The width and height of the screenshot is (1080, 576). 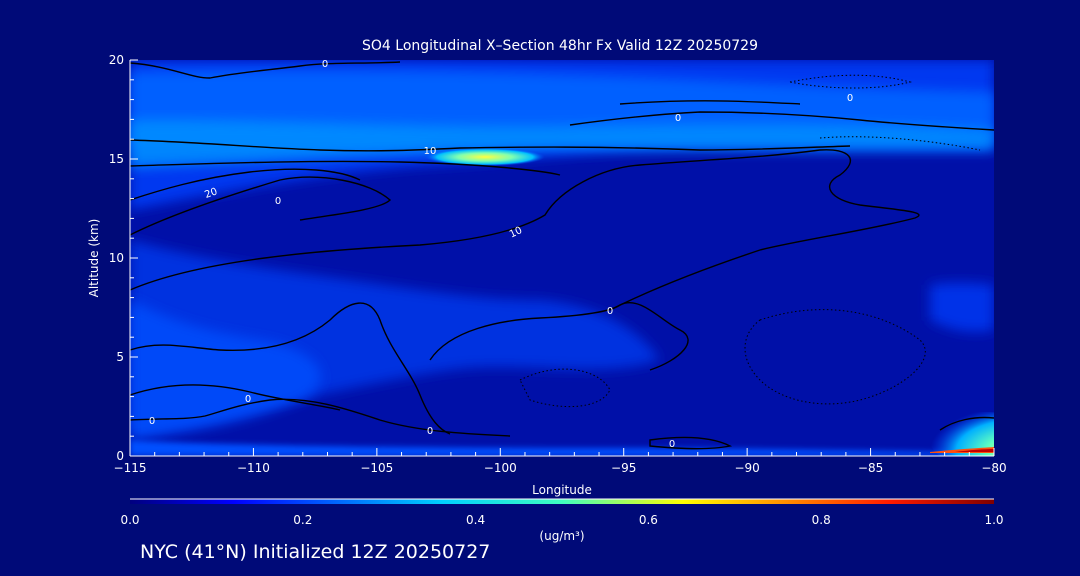 I want to click on x-axis-label: Longitude, so click(x=562, y=490).